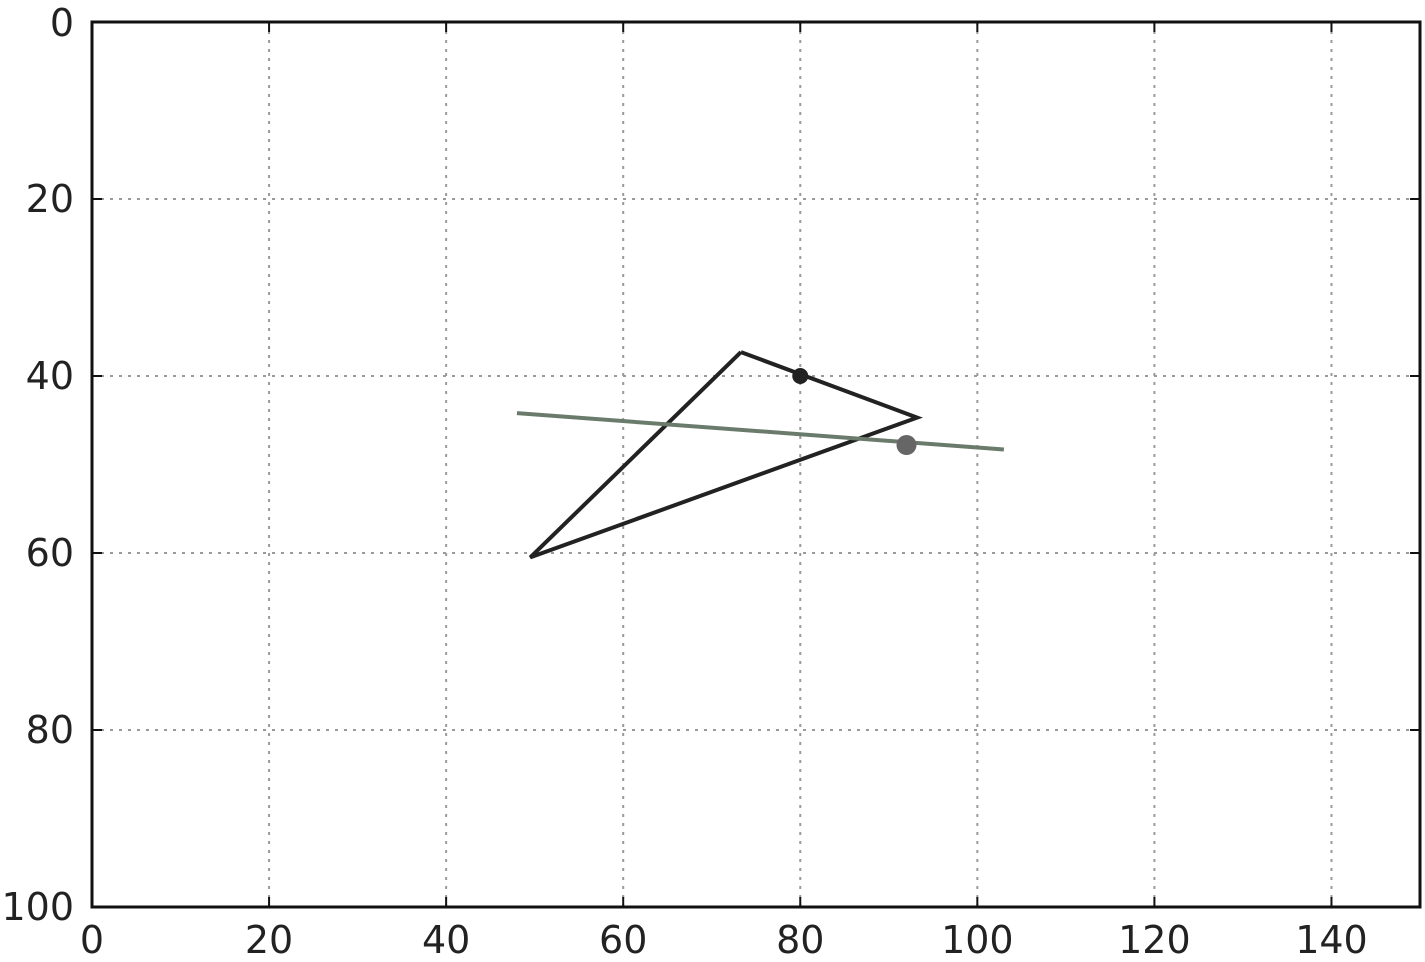 The width and height of the screenshot is (1425, 962). What do you see at coordinates (446, 937) in the screenshot?
I see `x-tick-label: 40` at bounding box center [446, 937].